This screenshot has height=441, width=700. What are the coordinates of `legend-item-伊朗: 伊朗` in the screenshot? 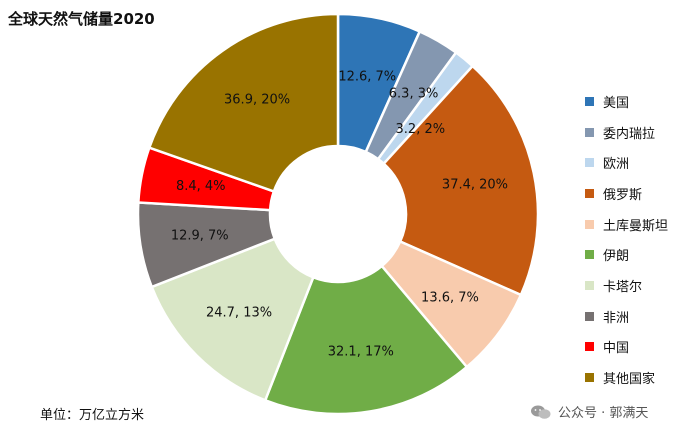 It's located at (626, 254).